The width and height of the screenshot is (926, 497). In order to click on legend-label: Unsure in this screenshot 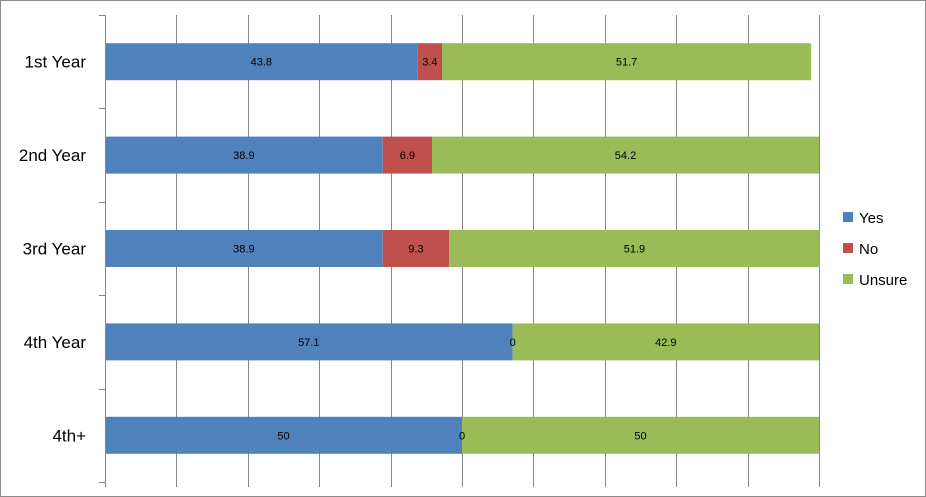, I will do `click(883, 280)`.